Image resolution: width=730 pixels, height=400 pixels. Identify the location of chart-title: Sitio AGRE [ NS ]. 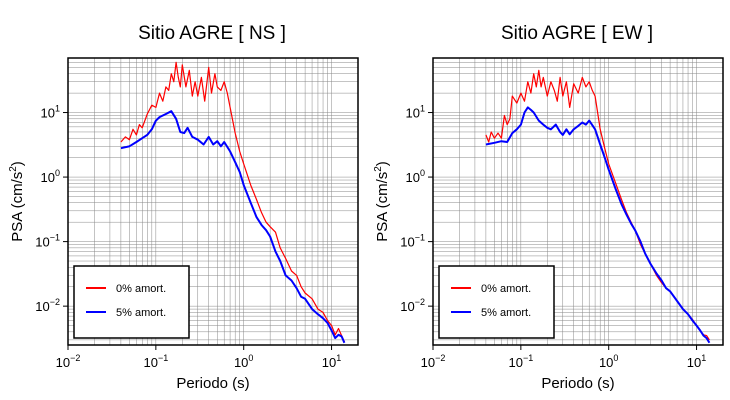
(212, 33).